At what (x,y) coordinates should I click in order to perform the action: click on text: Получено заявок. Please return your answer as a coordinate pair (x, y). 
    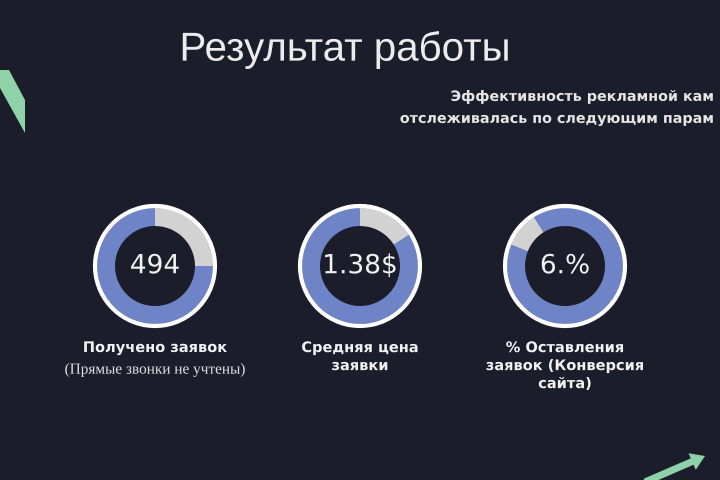
    Looking at the image, I should click on (155, 348).